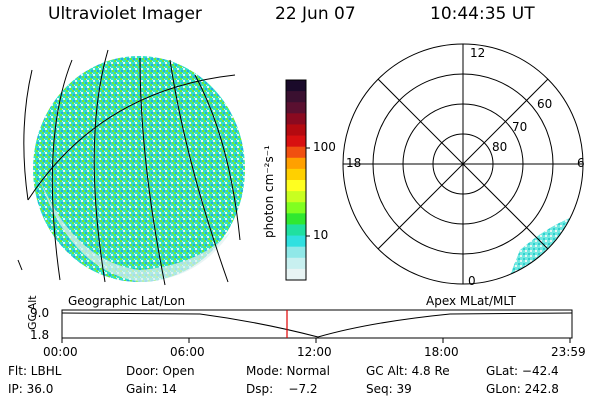 This screenshot has height=400, width=600. What do you see at coordinates (408, 371) in the screenshot?
I see `gc-alt-info: GC Alt: 4.8 Re` at bounding box center [408, 371].